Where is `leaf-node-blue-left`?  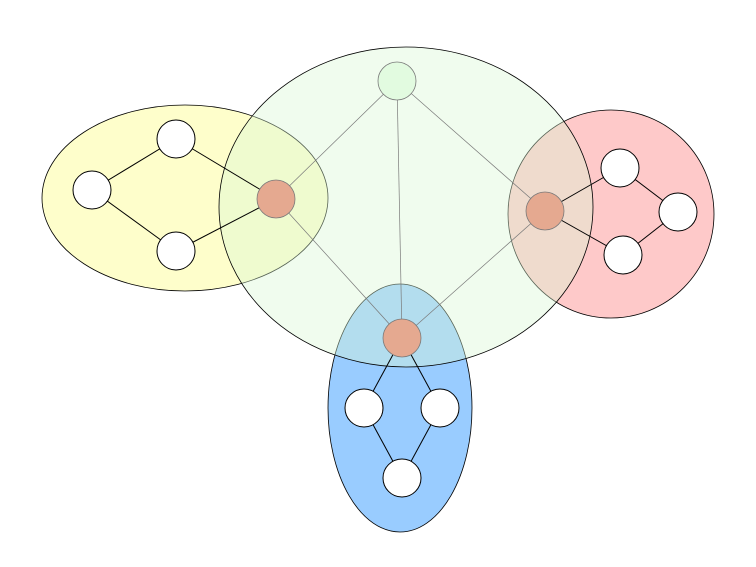 leaf-node-blue-left is located at coordinates (364, 408).